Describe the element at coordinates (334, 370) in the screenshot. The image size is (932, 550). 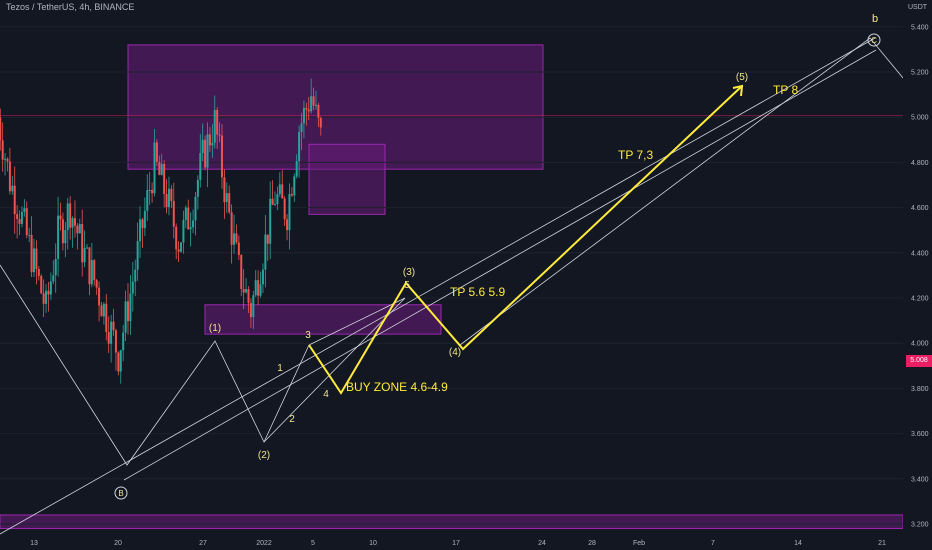
I see `channel-line-inner` at that location.